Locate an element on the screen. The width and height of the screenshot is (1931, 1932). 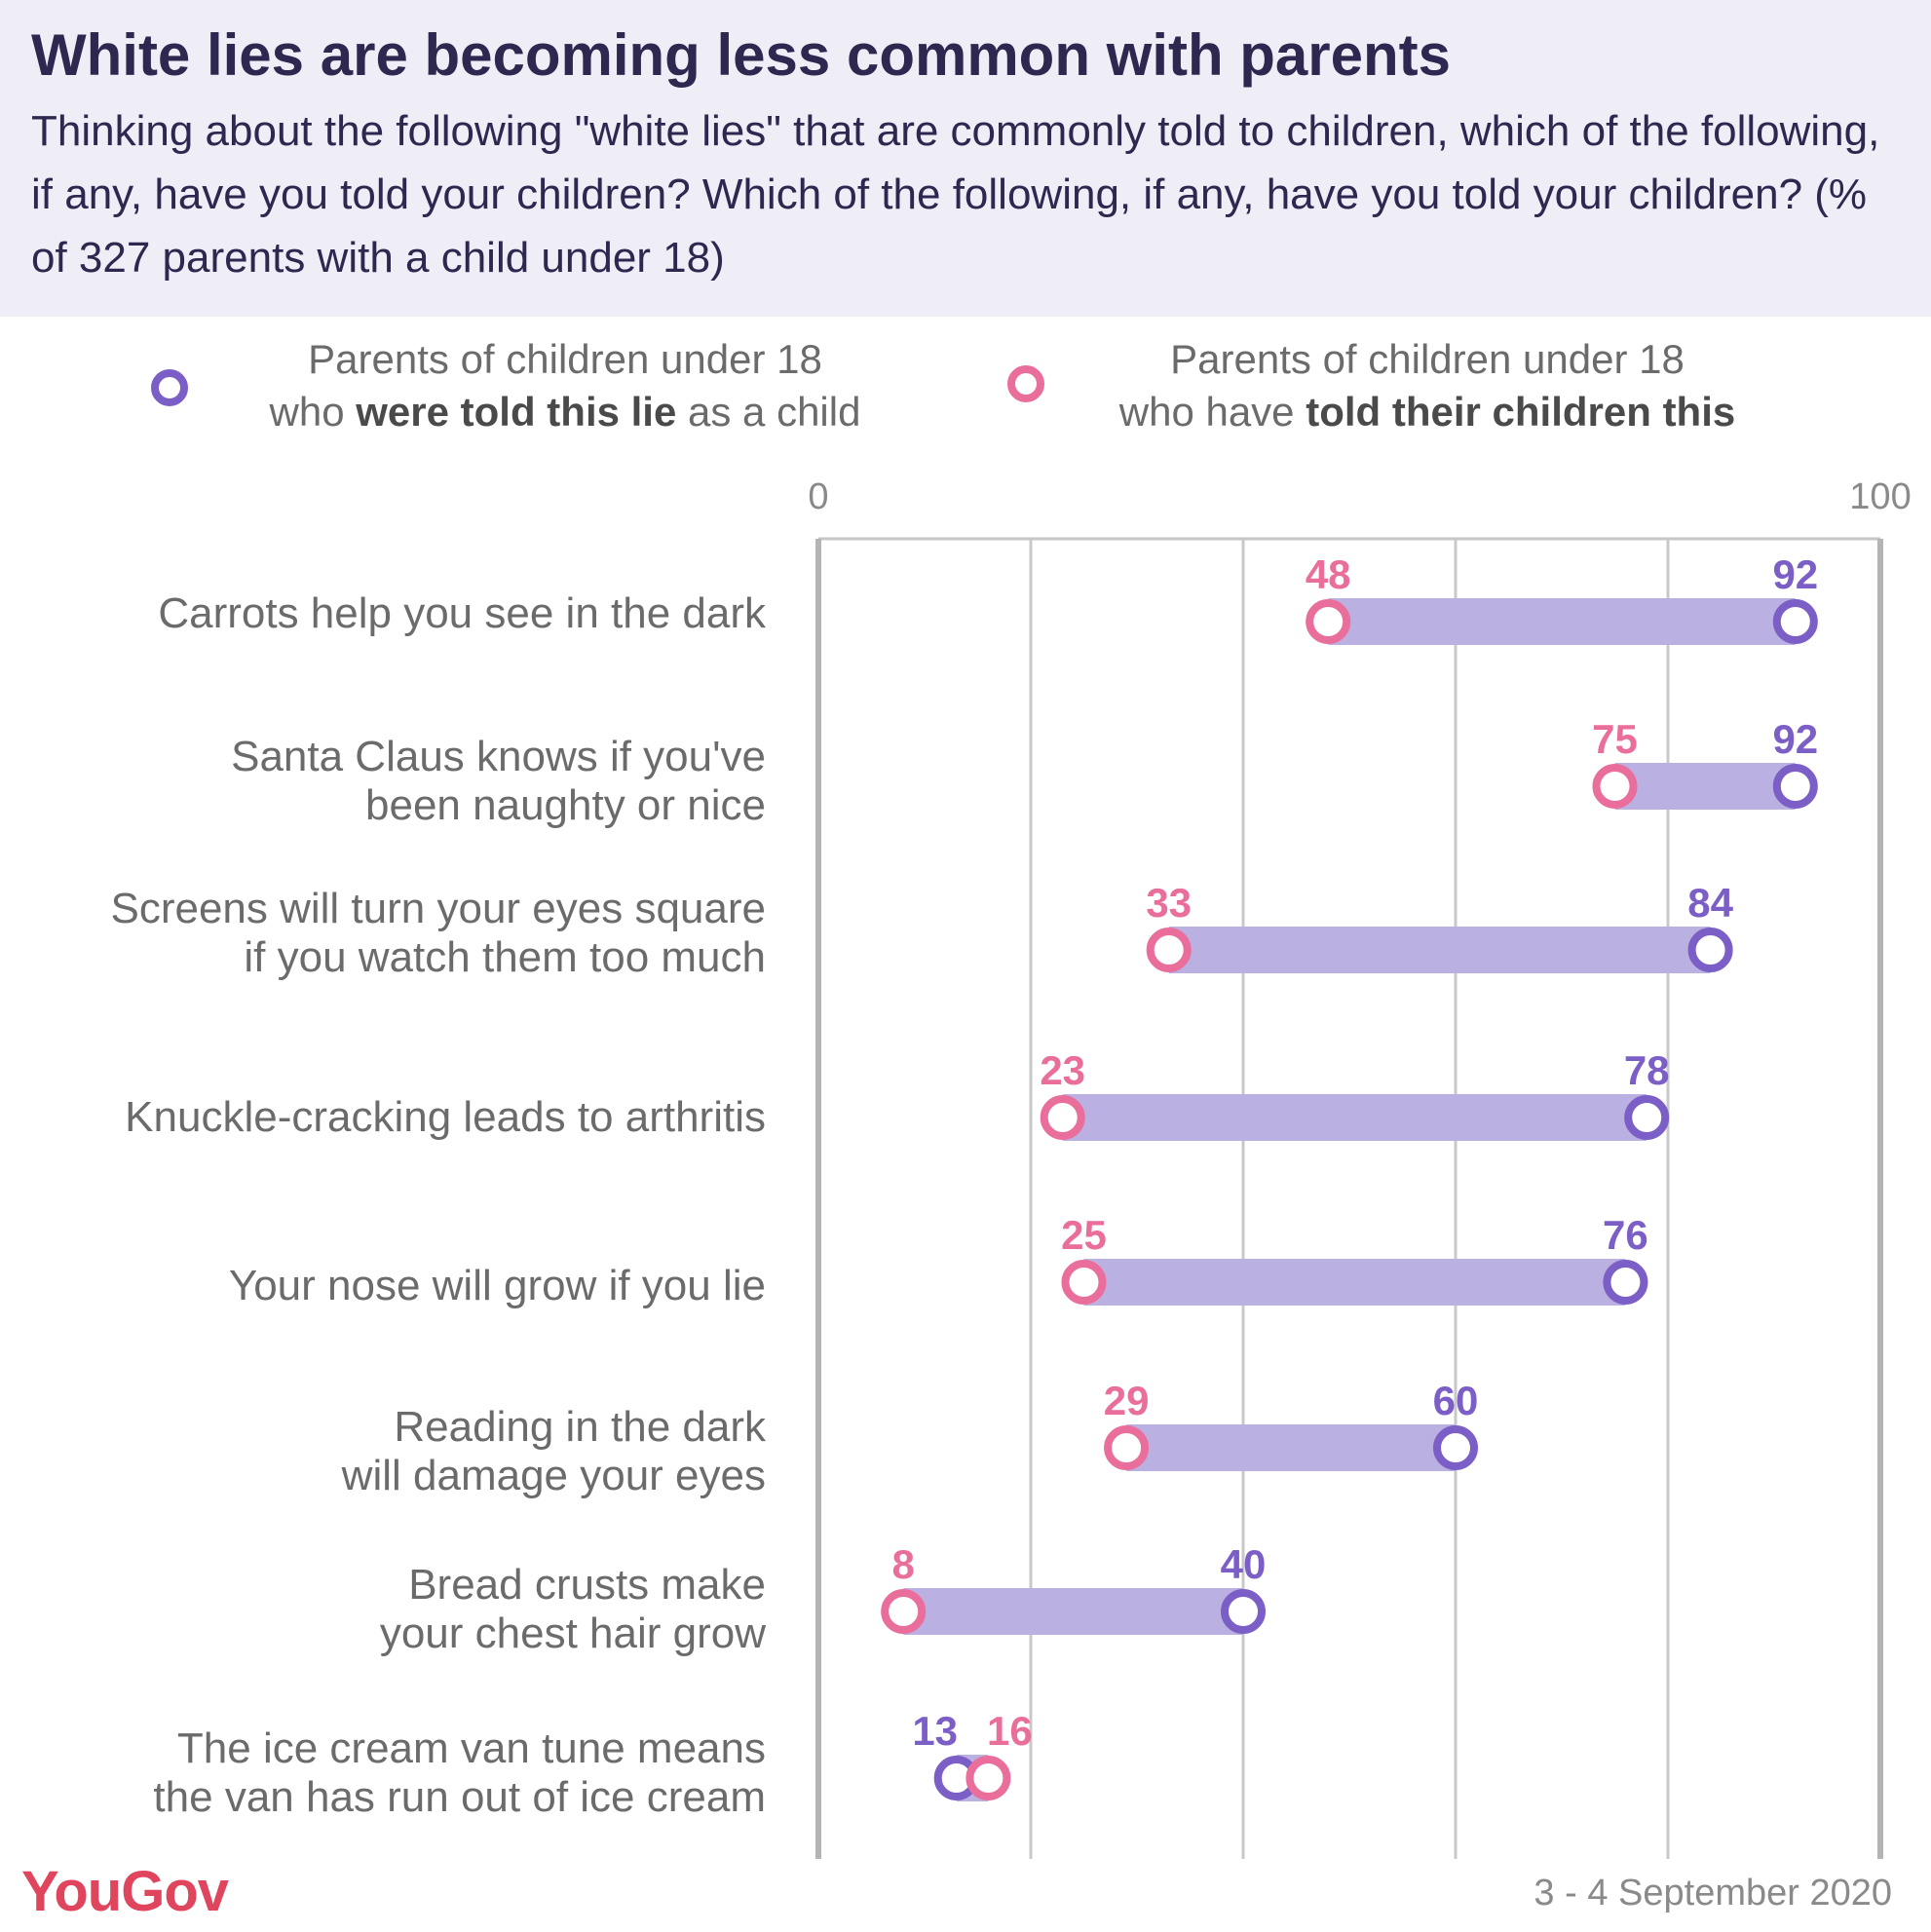
value-label-told-as-child-6: 40 is located at coordinates (1244, 1564).